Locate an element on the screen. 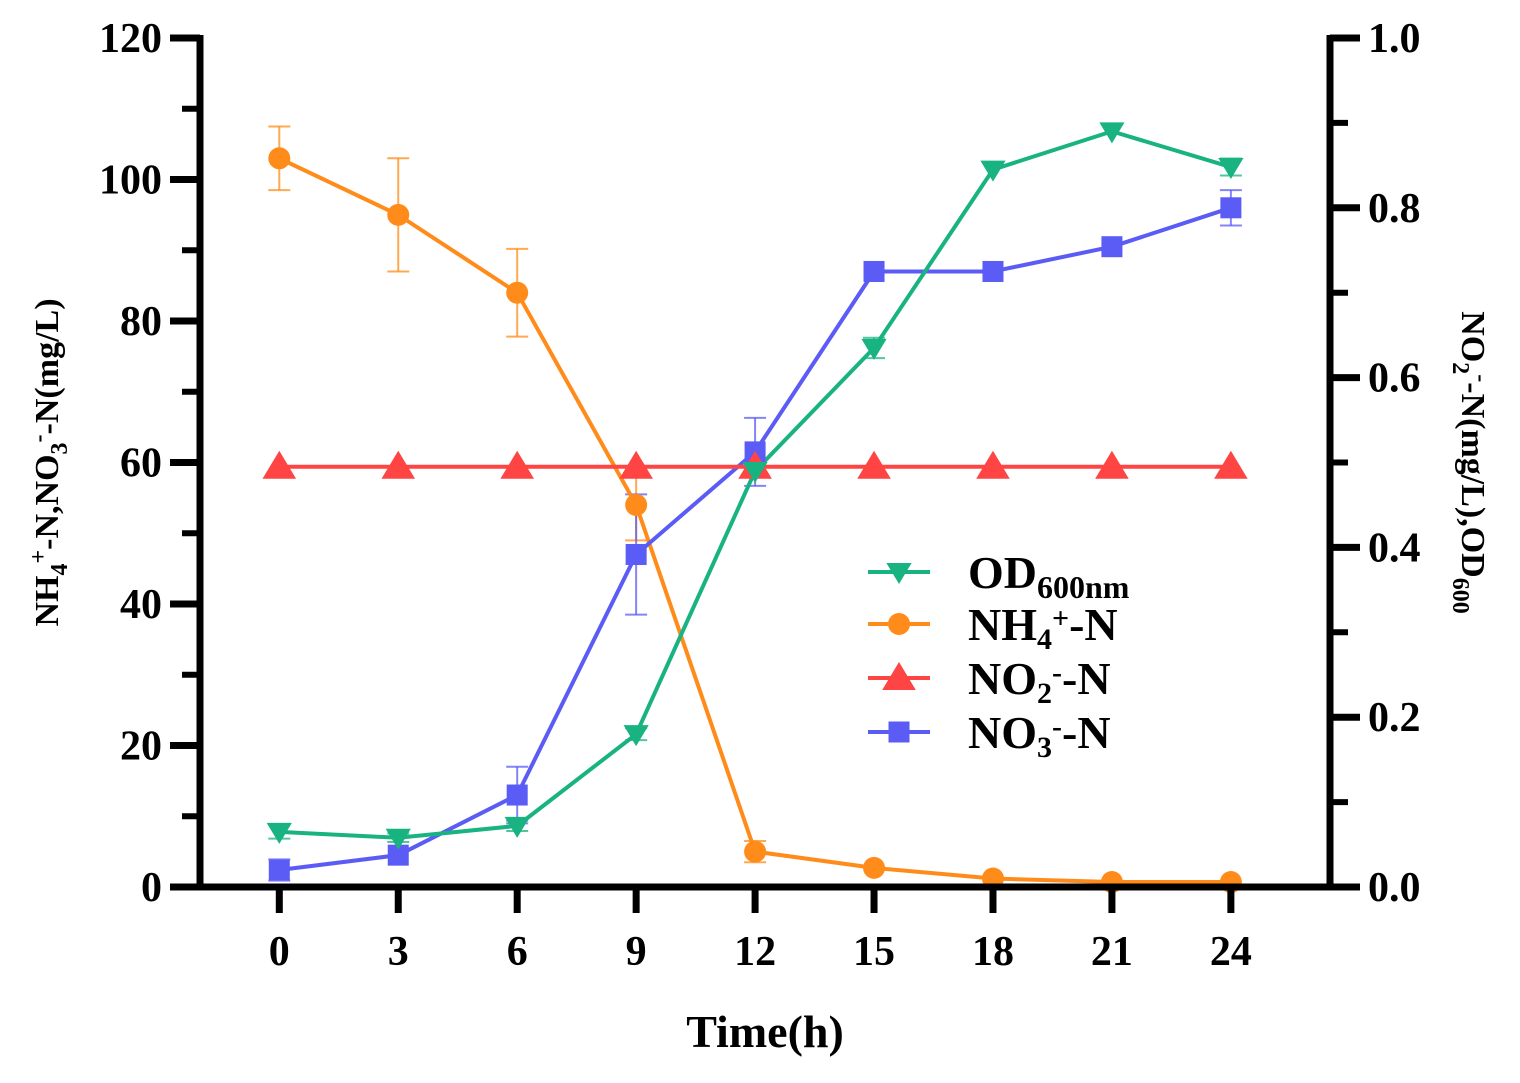 The height and width of the screenshot is (1083, 1520). legend-od-marker is located at coordinates (899, 573).